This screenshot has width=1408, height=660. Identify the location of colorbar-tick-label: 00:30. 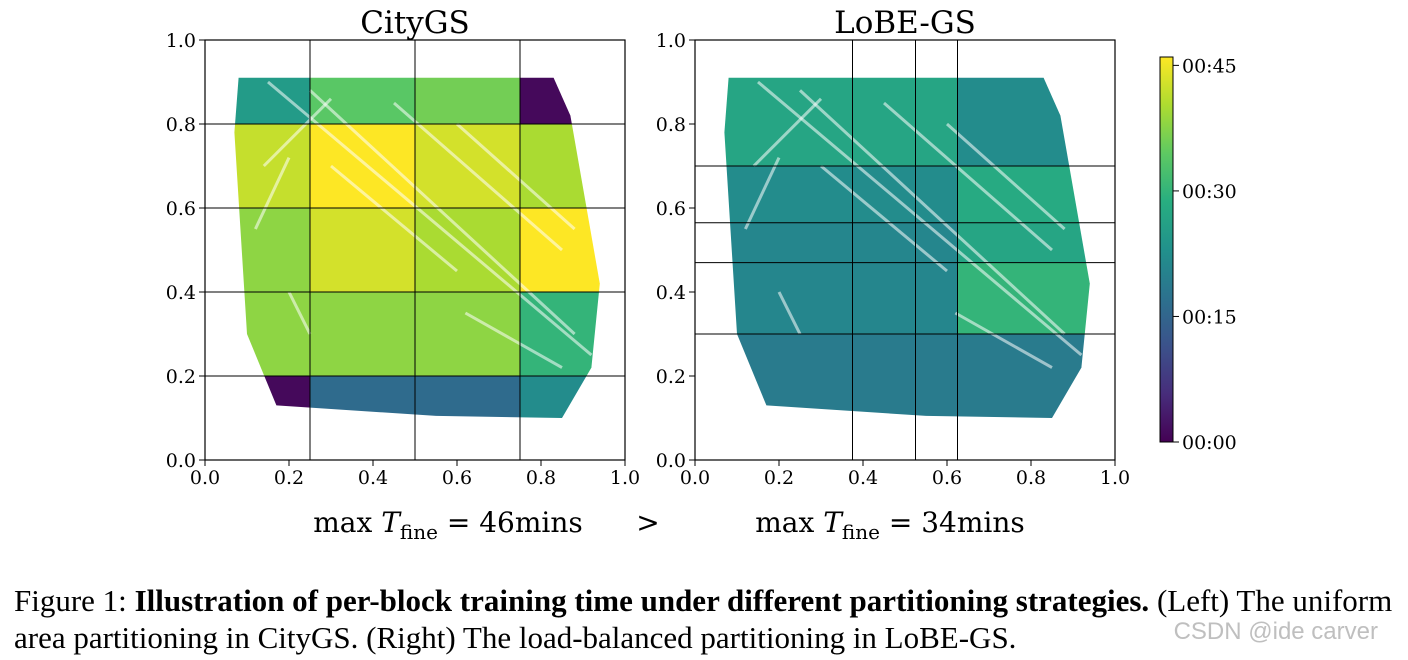
(1209, 192).